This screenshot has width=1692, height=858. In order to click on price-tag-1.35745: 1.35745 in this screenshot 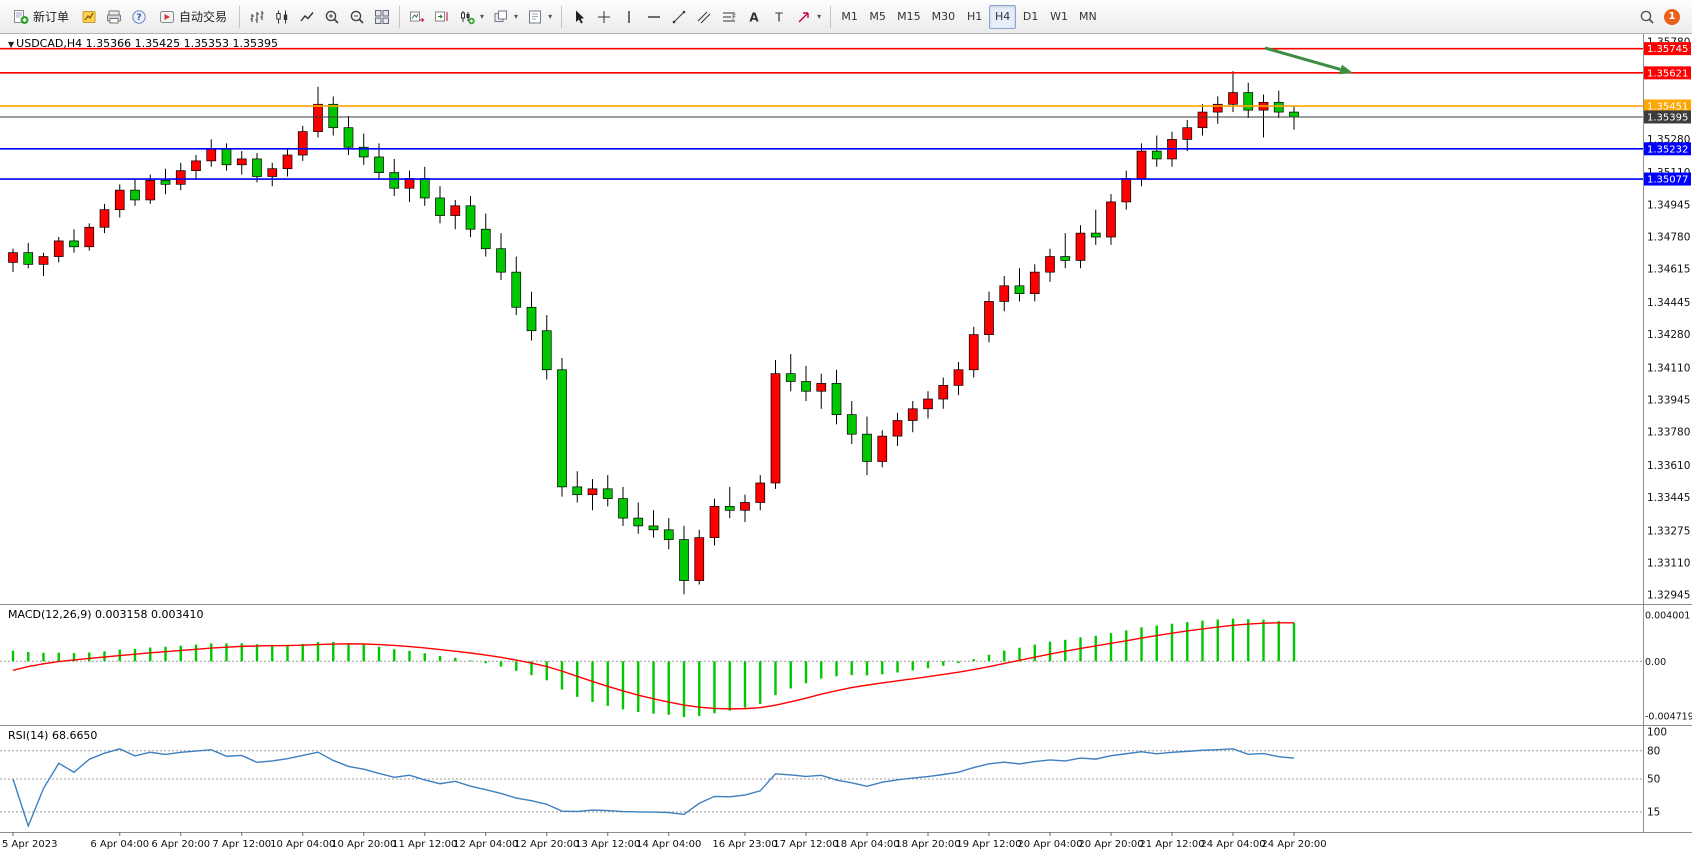, I will do `click(1667, 49)`.